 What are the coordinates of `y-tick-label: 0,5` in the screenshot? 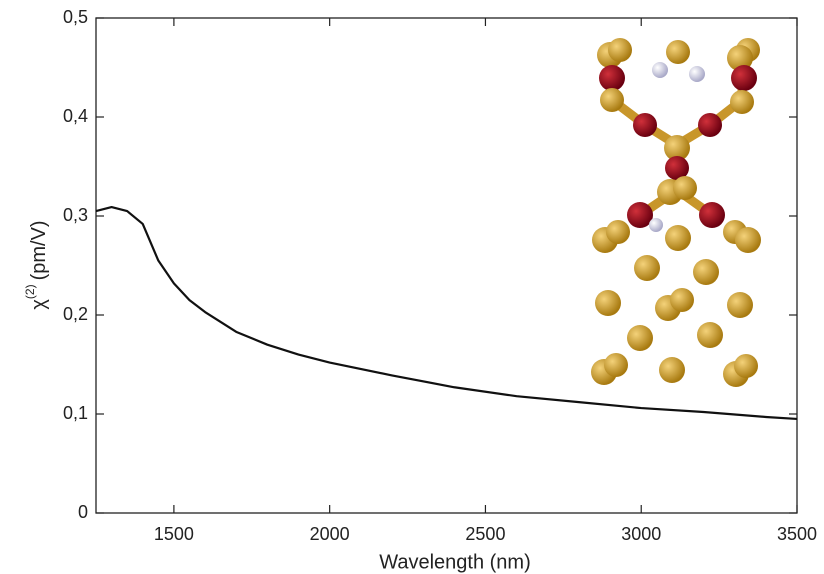 It's located at (75, 17).